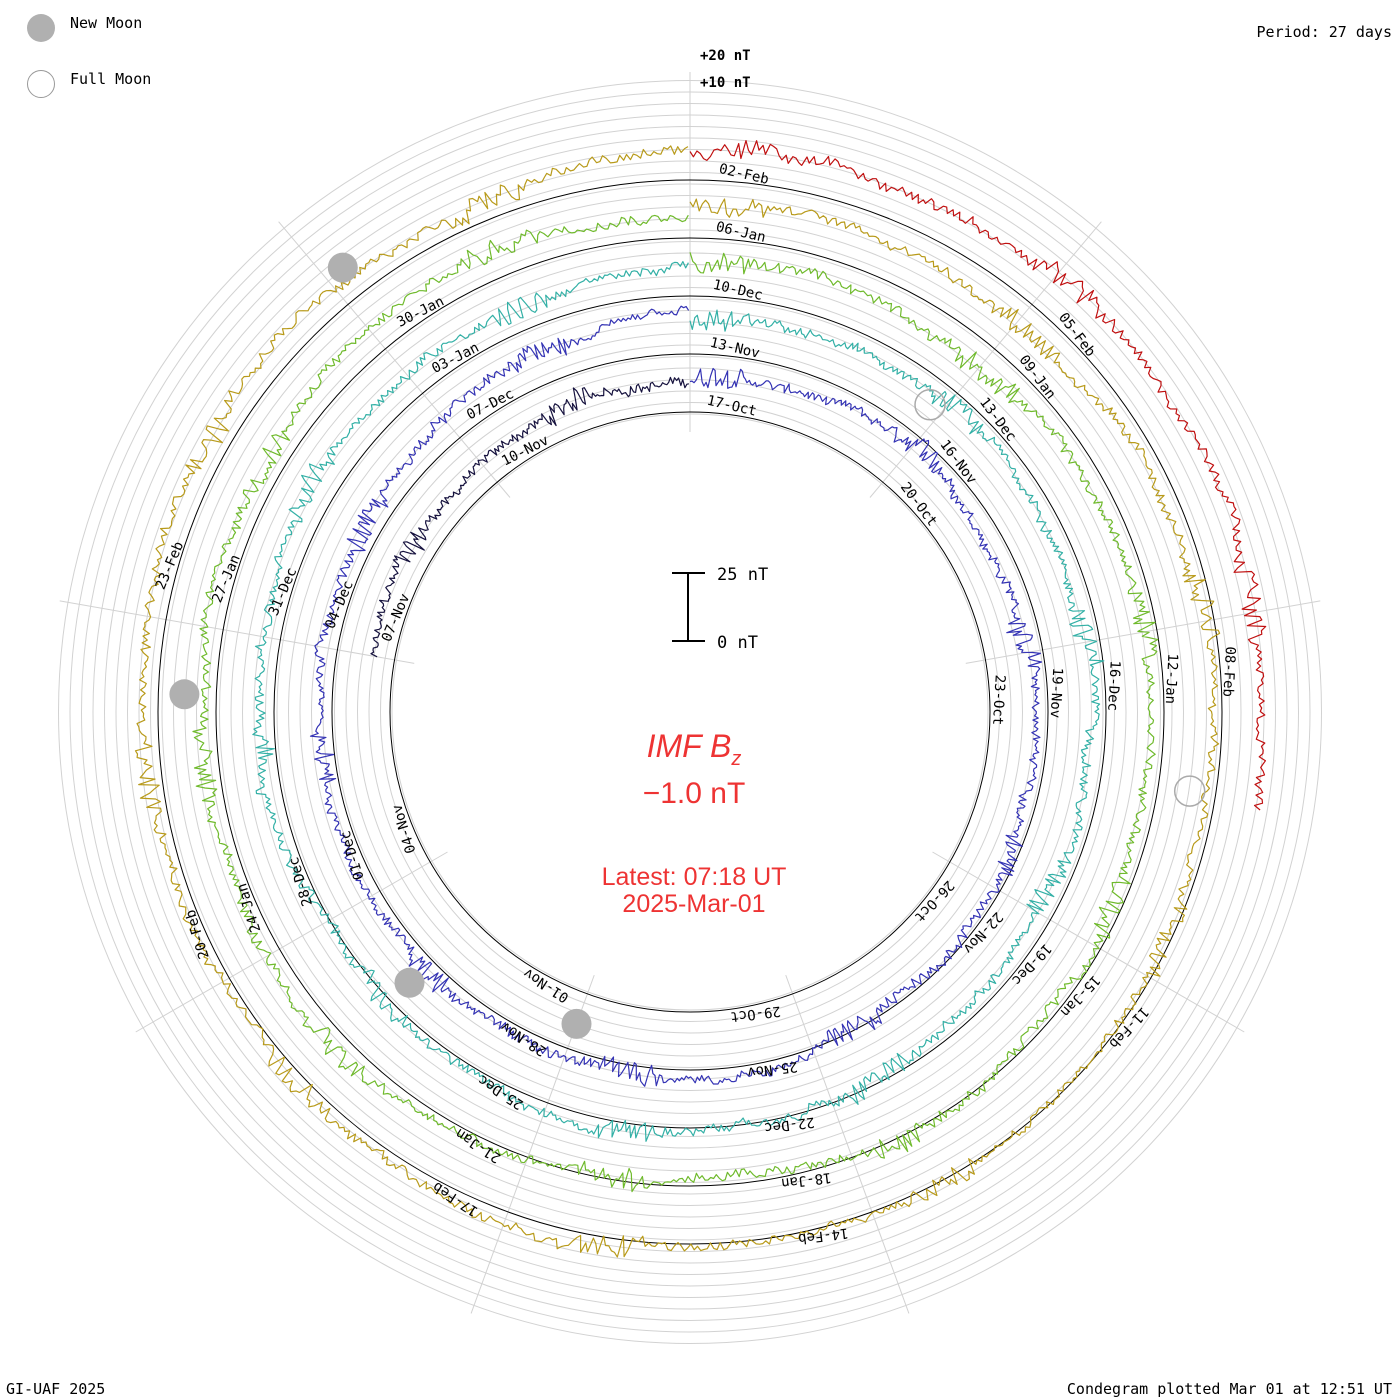 The height and width of the screenshot is (1400, 1400). I want to click on date-tick-label: 21-Jan, so click(478, 1145).